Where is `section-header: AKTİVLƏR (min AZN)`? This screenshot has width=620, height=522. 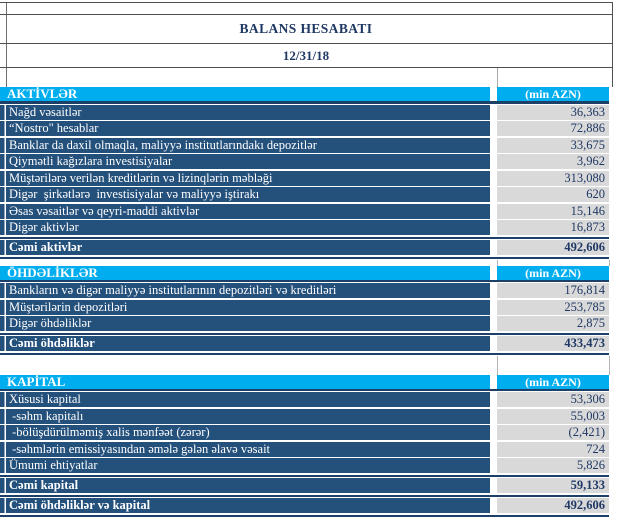
section-header: AKTİVLƏR (min AZN) is located at coordinates (310, 94).